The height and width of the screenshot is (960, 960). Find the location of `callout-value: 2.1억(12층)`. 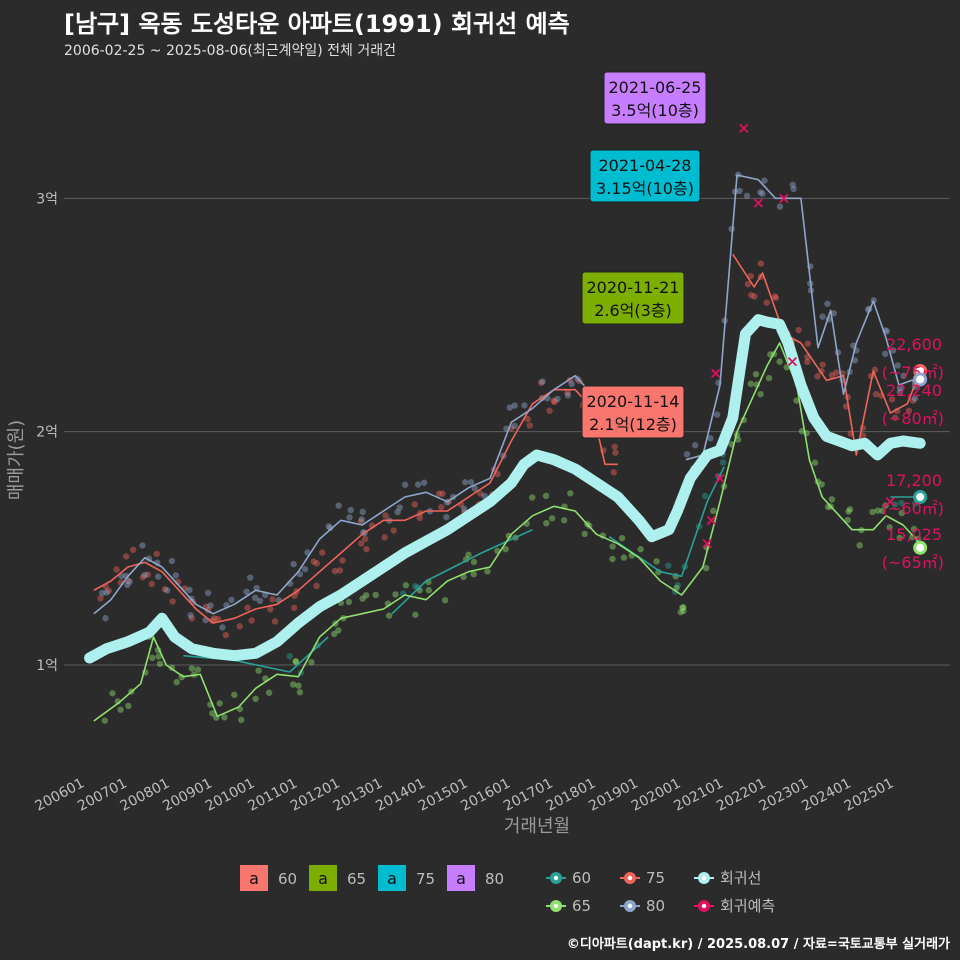

callout-value: 2.1억(12층) is located at coordinates (633, 424).